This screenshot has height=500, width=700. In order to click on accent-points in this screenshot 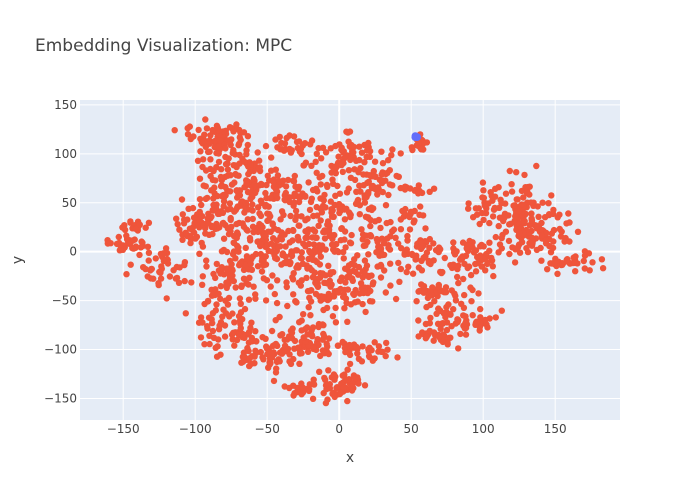, I will do `click(416, 136)`.